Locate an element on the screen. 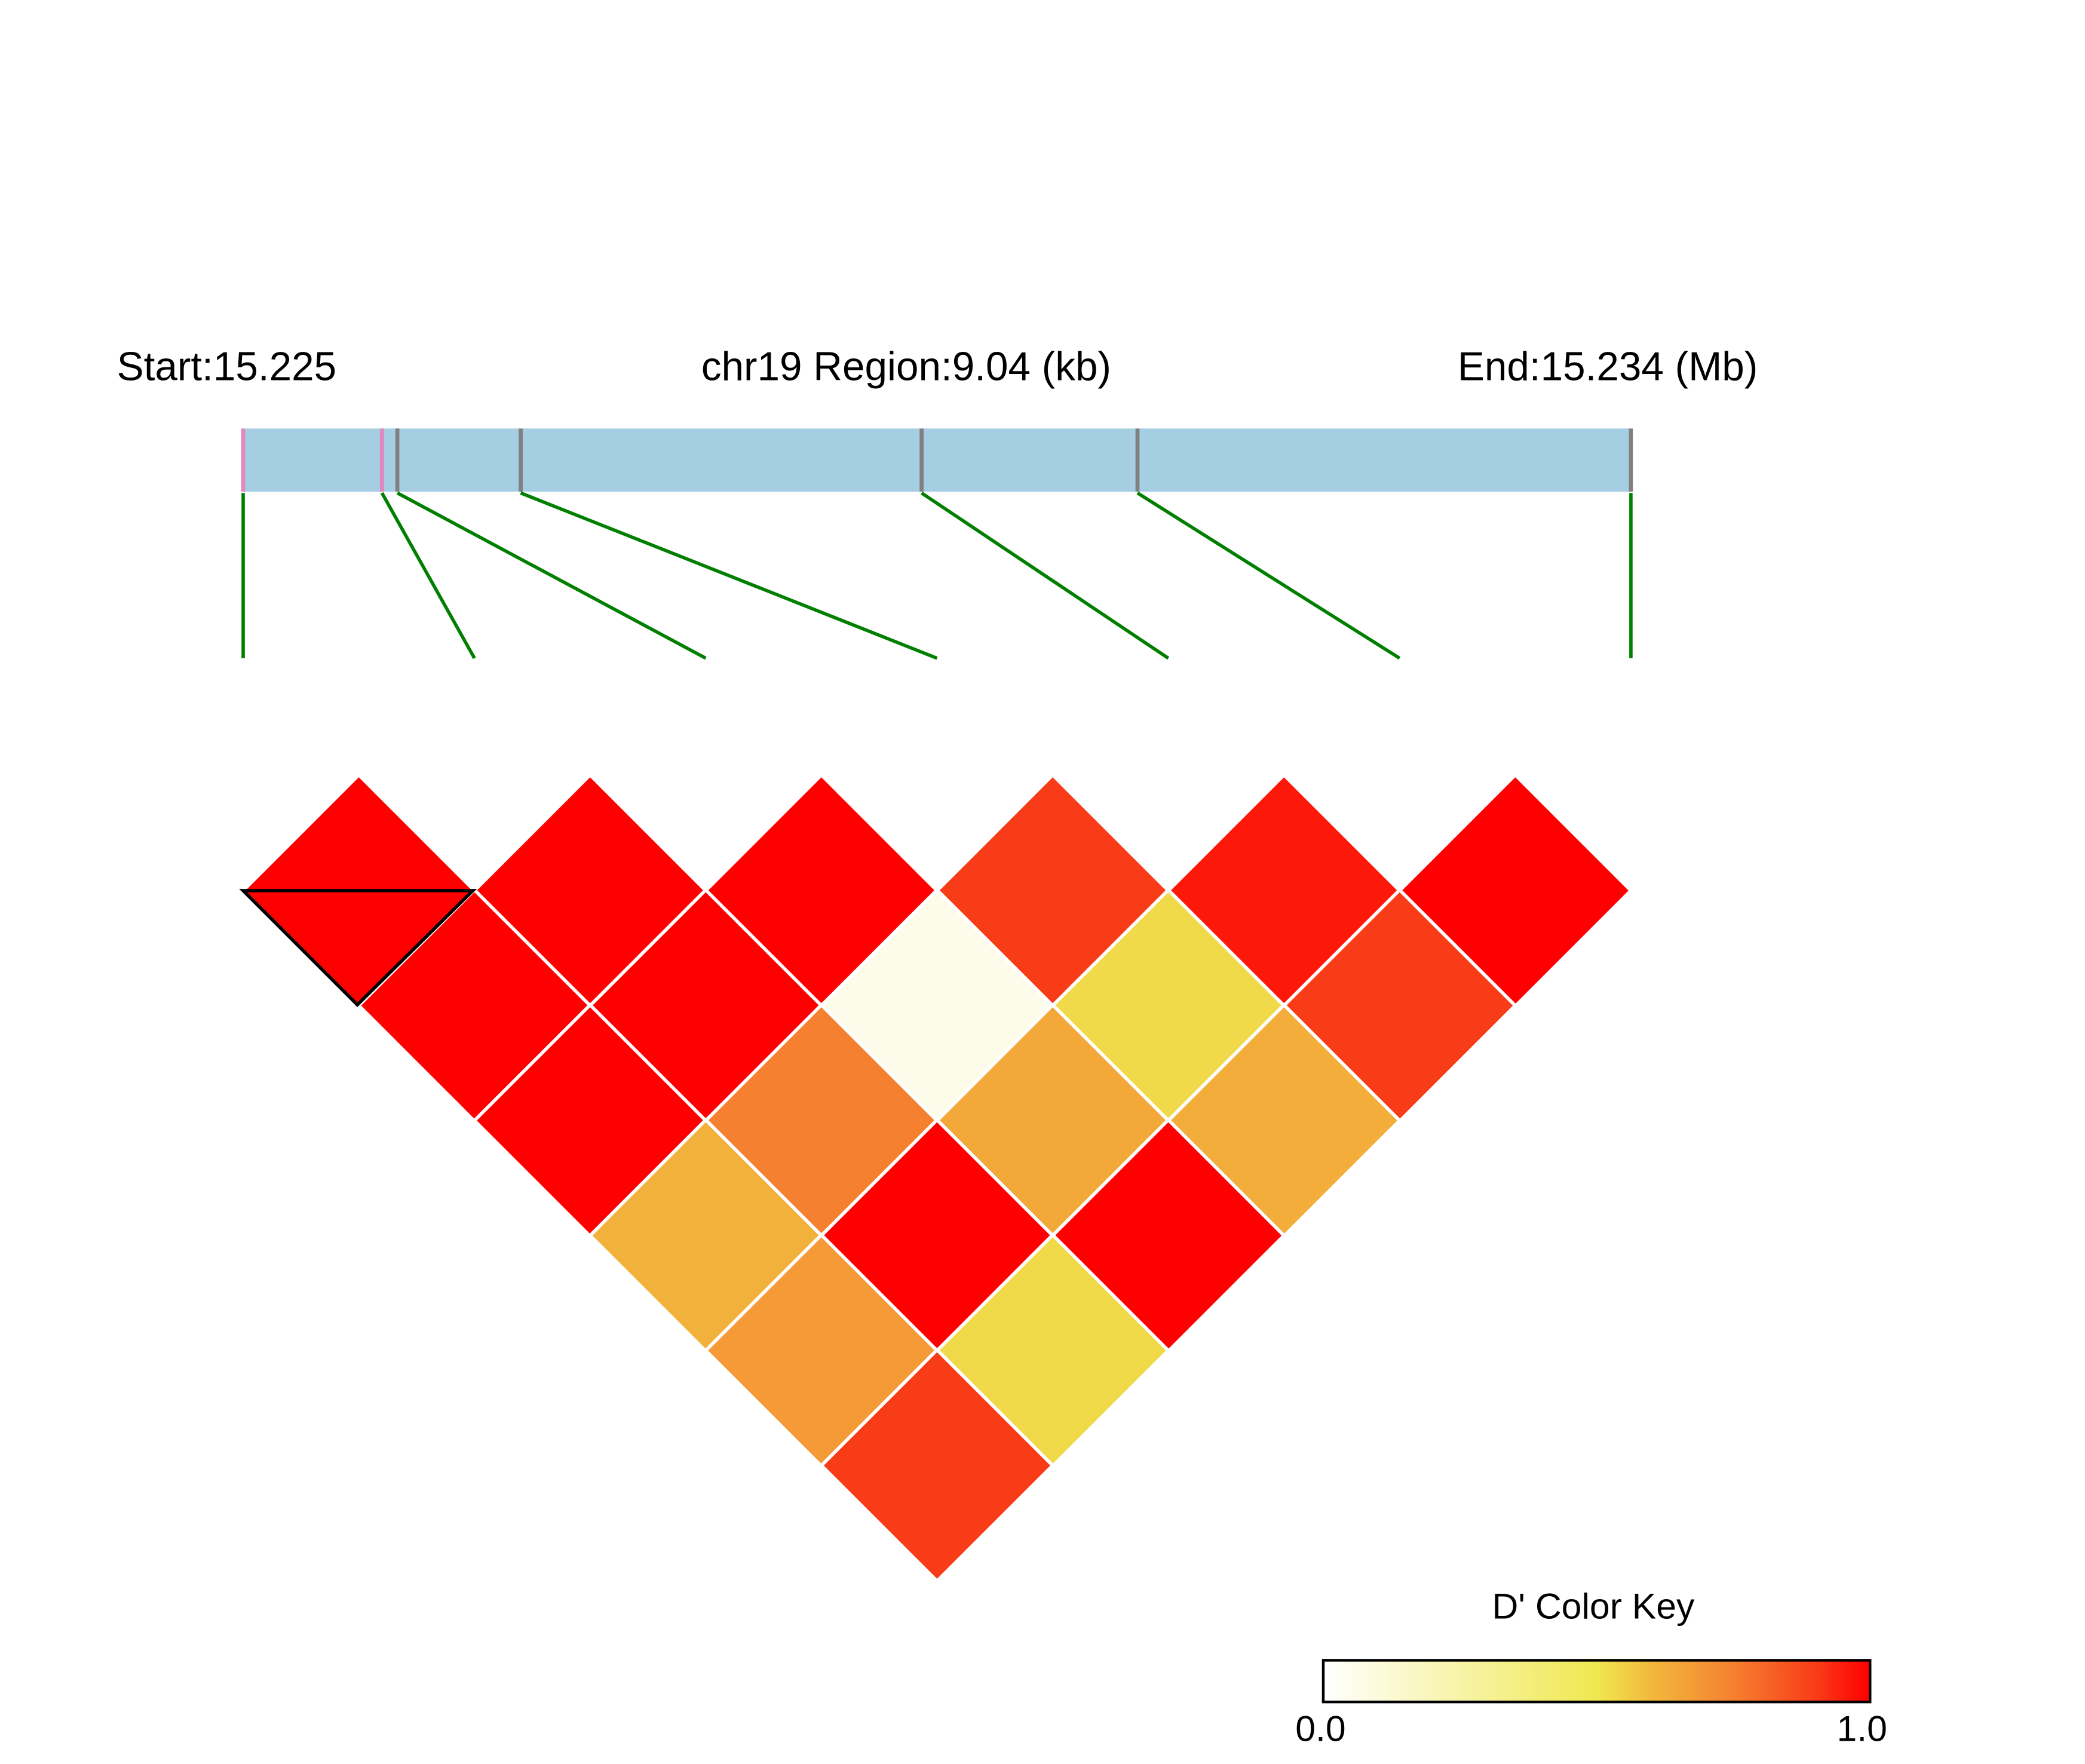 The width and height of the screenshot is (2085, 1764). region-bar is located at coordinates (937, 460).